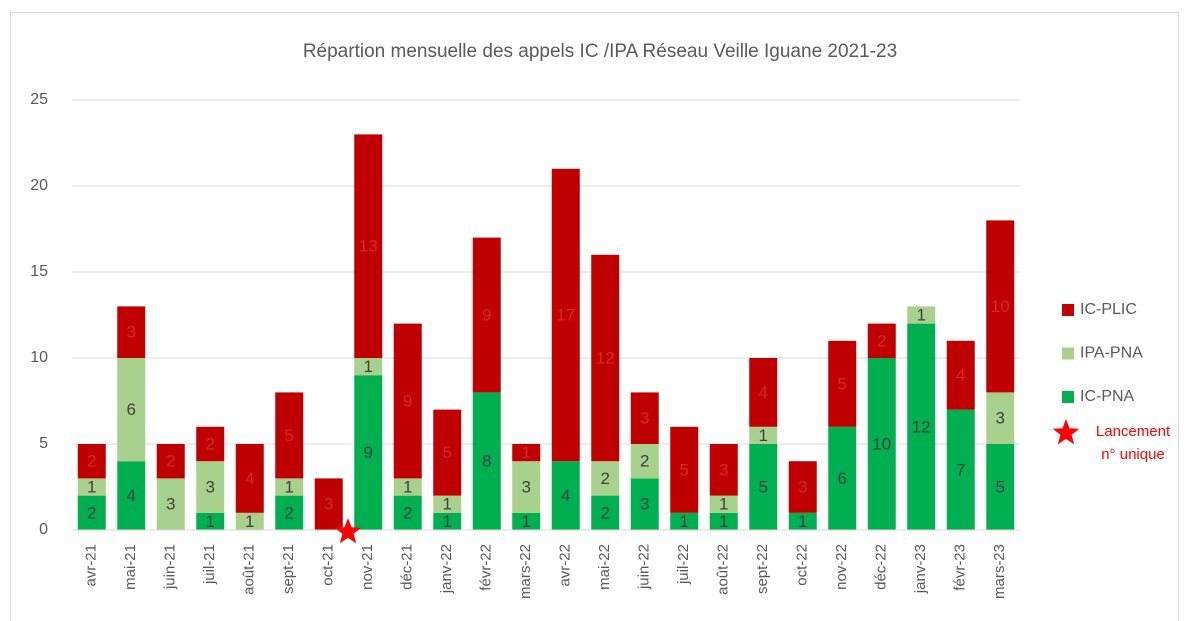  What do you see at coordinates (802, 565) in the screenshot?
I see `x-tick-label: oct-22` at bounding box center [802, 565].